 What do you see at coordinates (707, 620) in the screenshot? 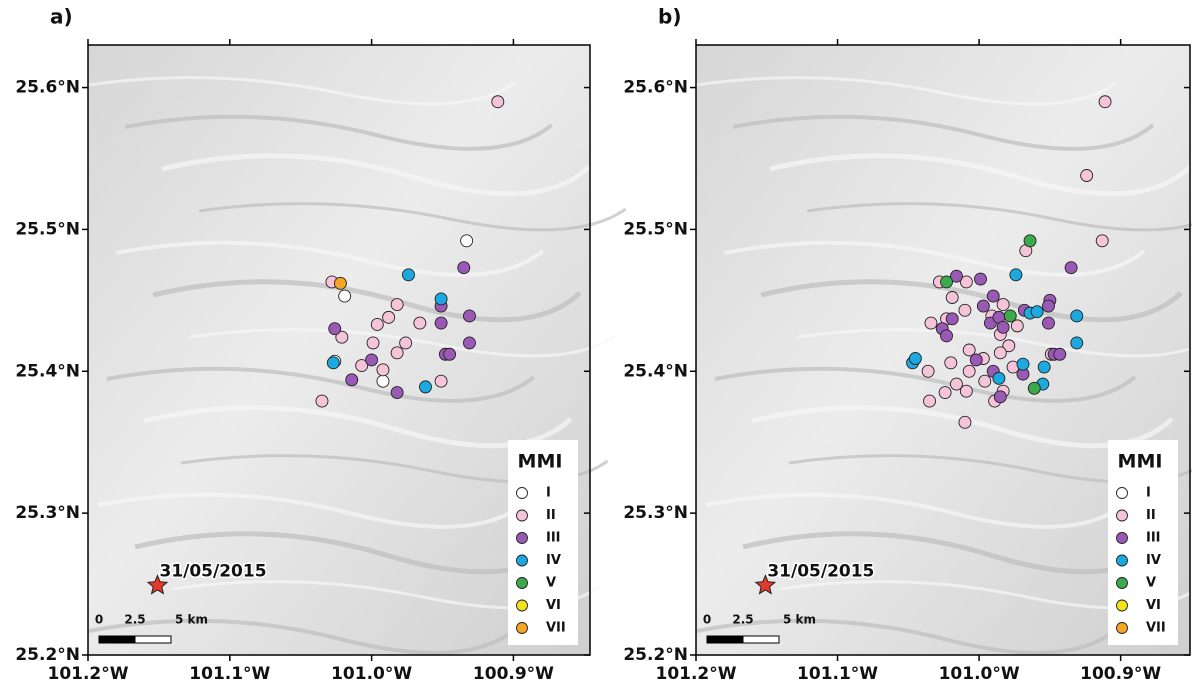
I see `scale-bar-label: 0` at bounding box center [707, 620].